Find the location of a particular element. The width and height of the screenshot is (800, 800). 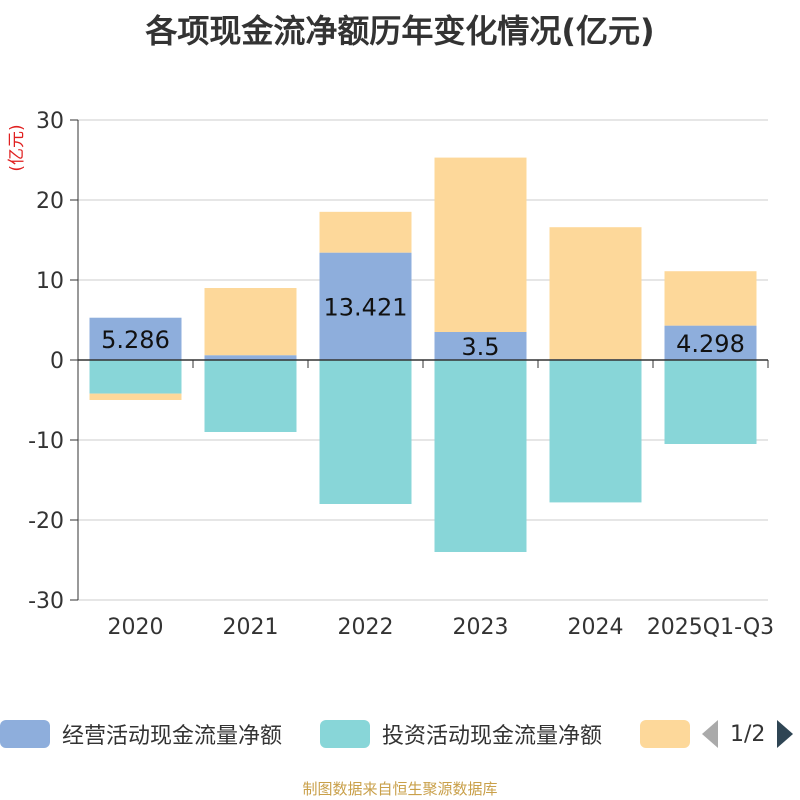

data-label-2025Q1-Q3: 4.298 is located at coordinates (710, 344).